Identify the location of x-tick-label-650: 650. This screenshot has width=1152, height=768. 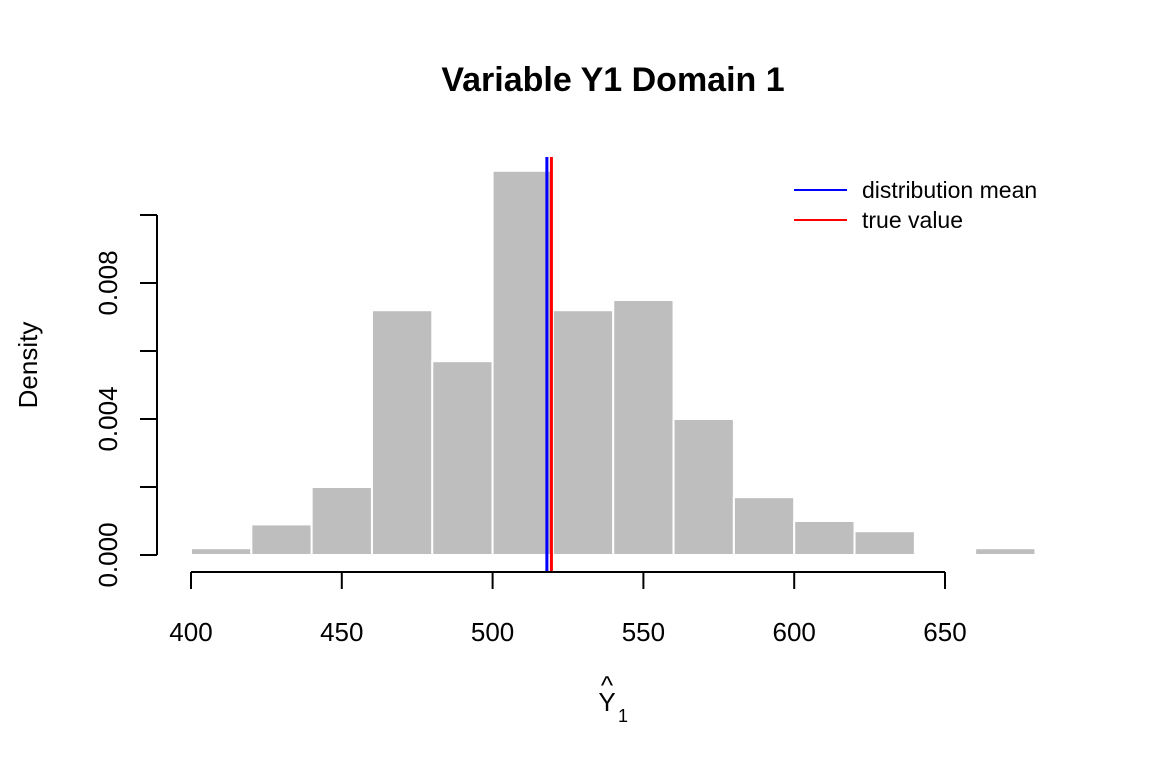
(944, 632).